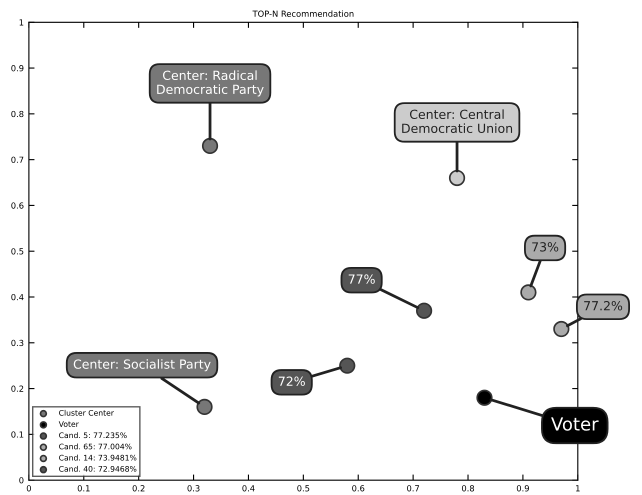  Describe the element at coordinates (84, 488) in the screenshot. I see `x-tick-label: 0.1` at that location.